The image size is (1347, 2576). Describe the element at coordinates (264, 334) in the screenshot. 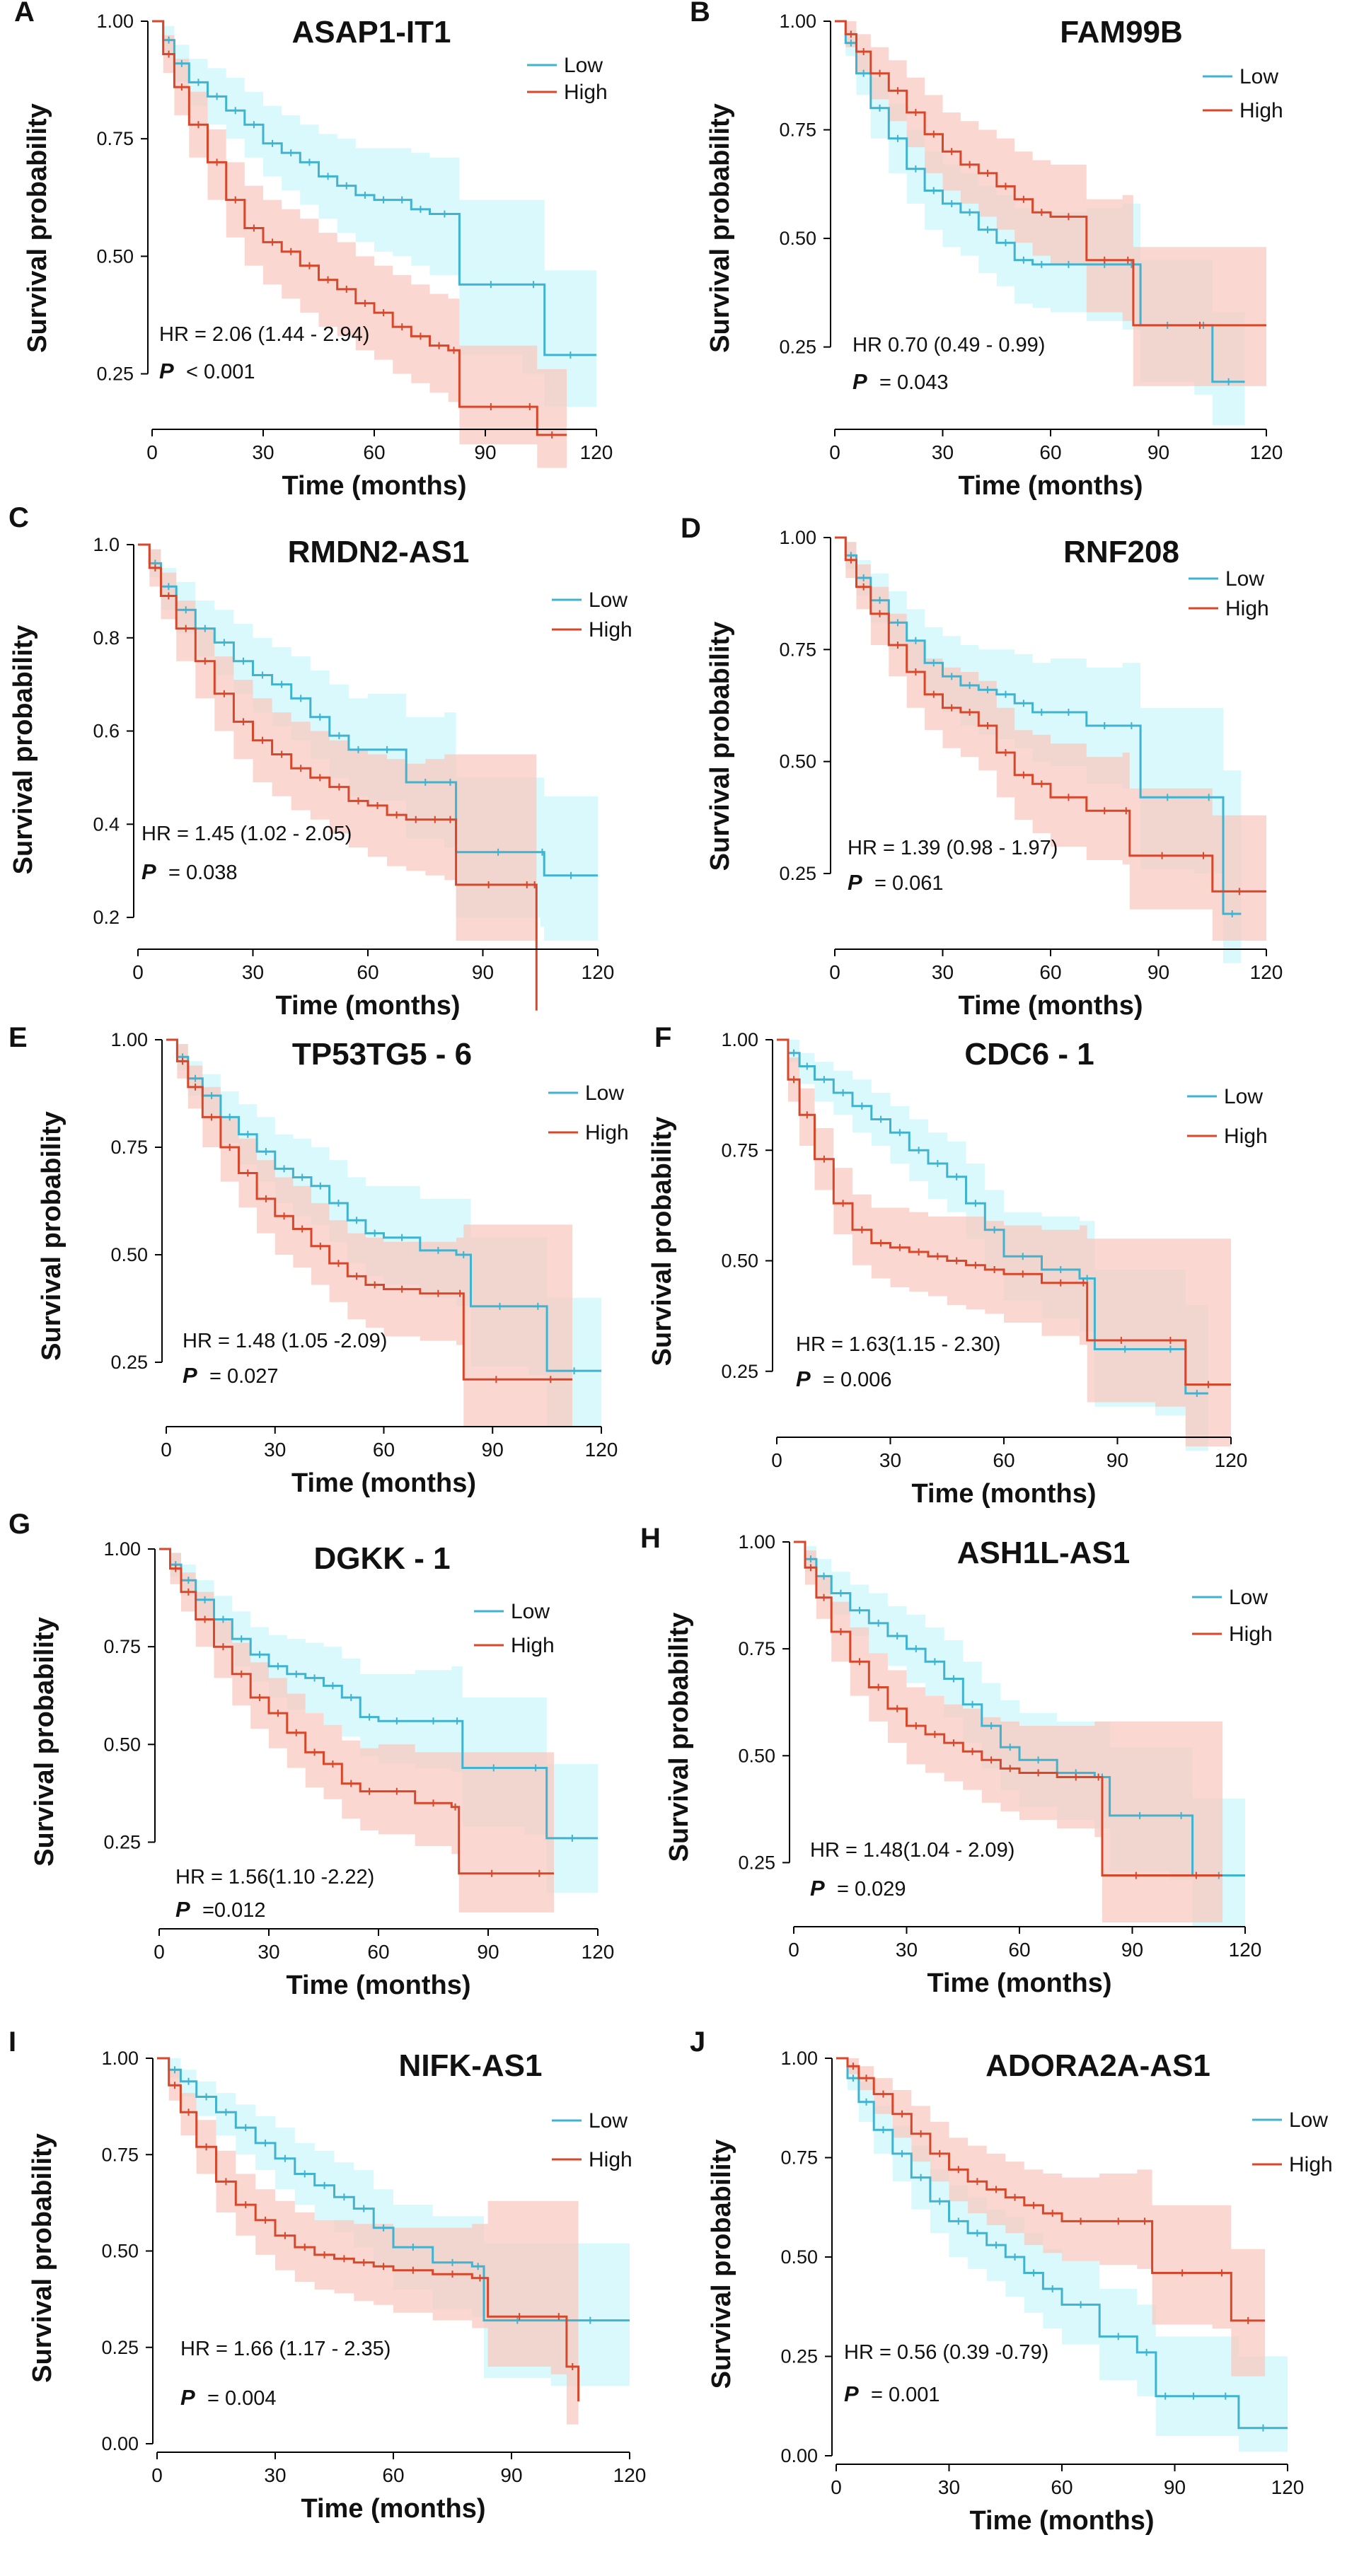

I see `hazard-ratio-text: HR = 2.06 (1.44 - 2.94)` at that location.